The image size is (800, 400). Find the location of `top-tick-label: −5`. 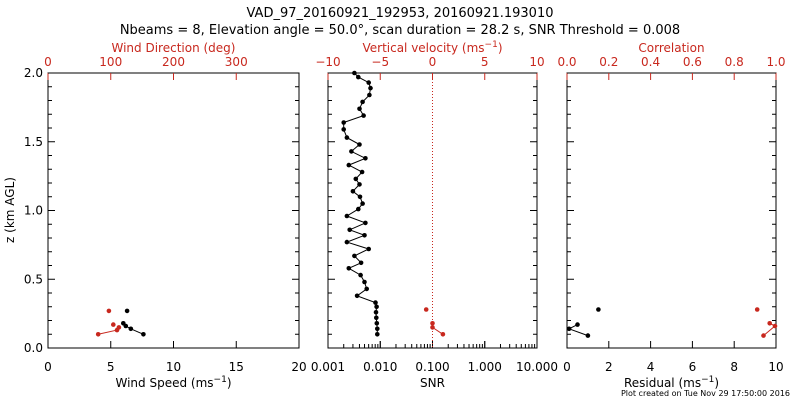

top-tick-label: −5 is located at coordinates (380, 62).